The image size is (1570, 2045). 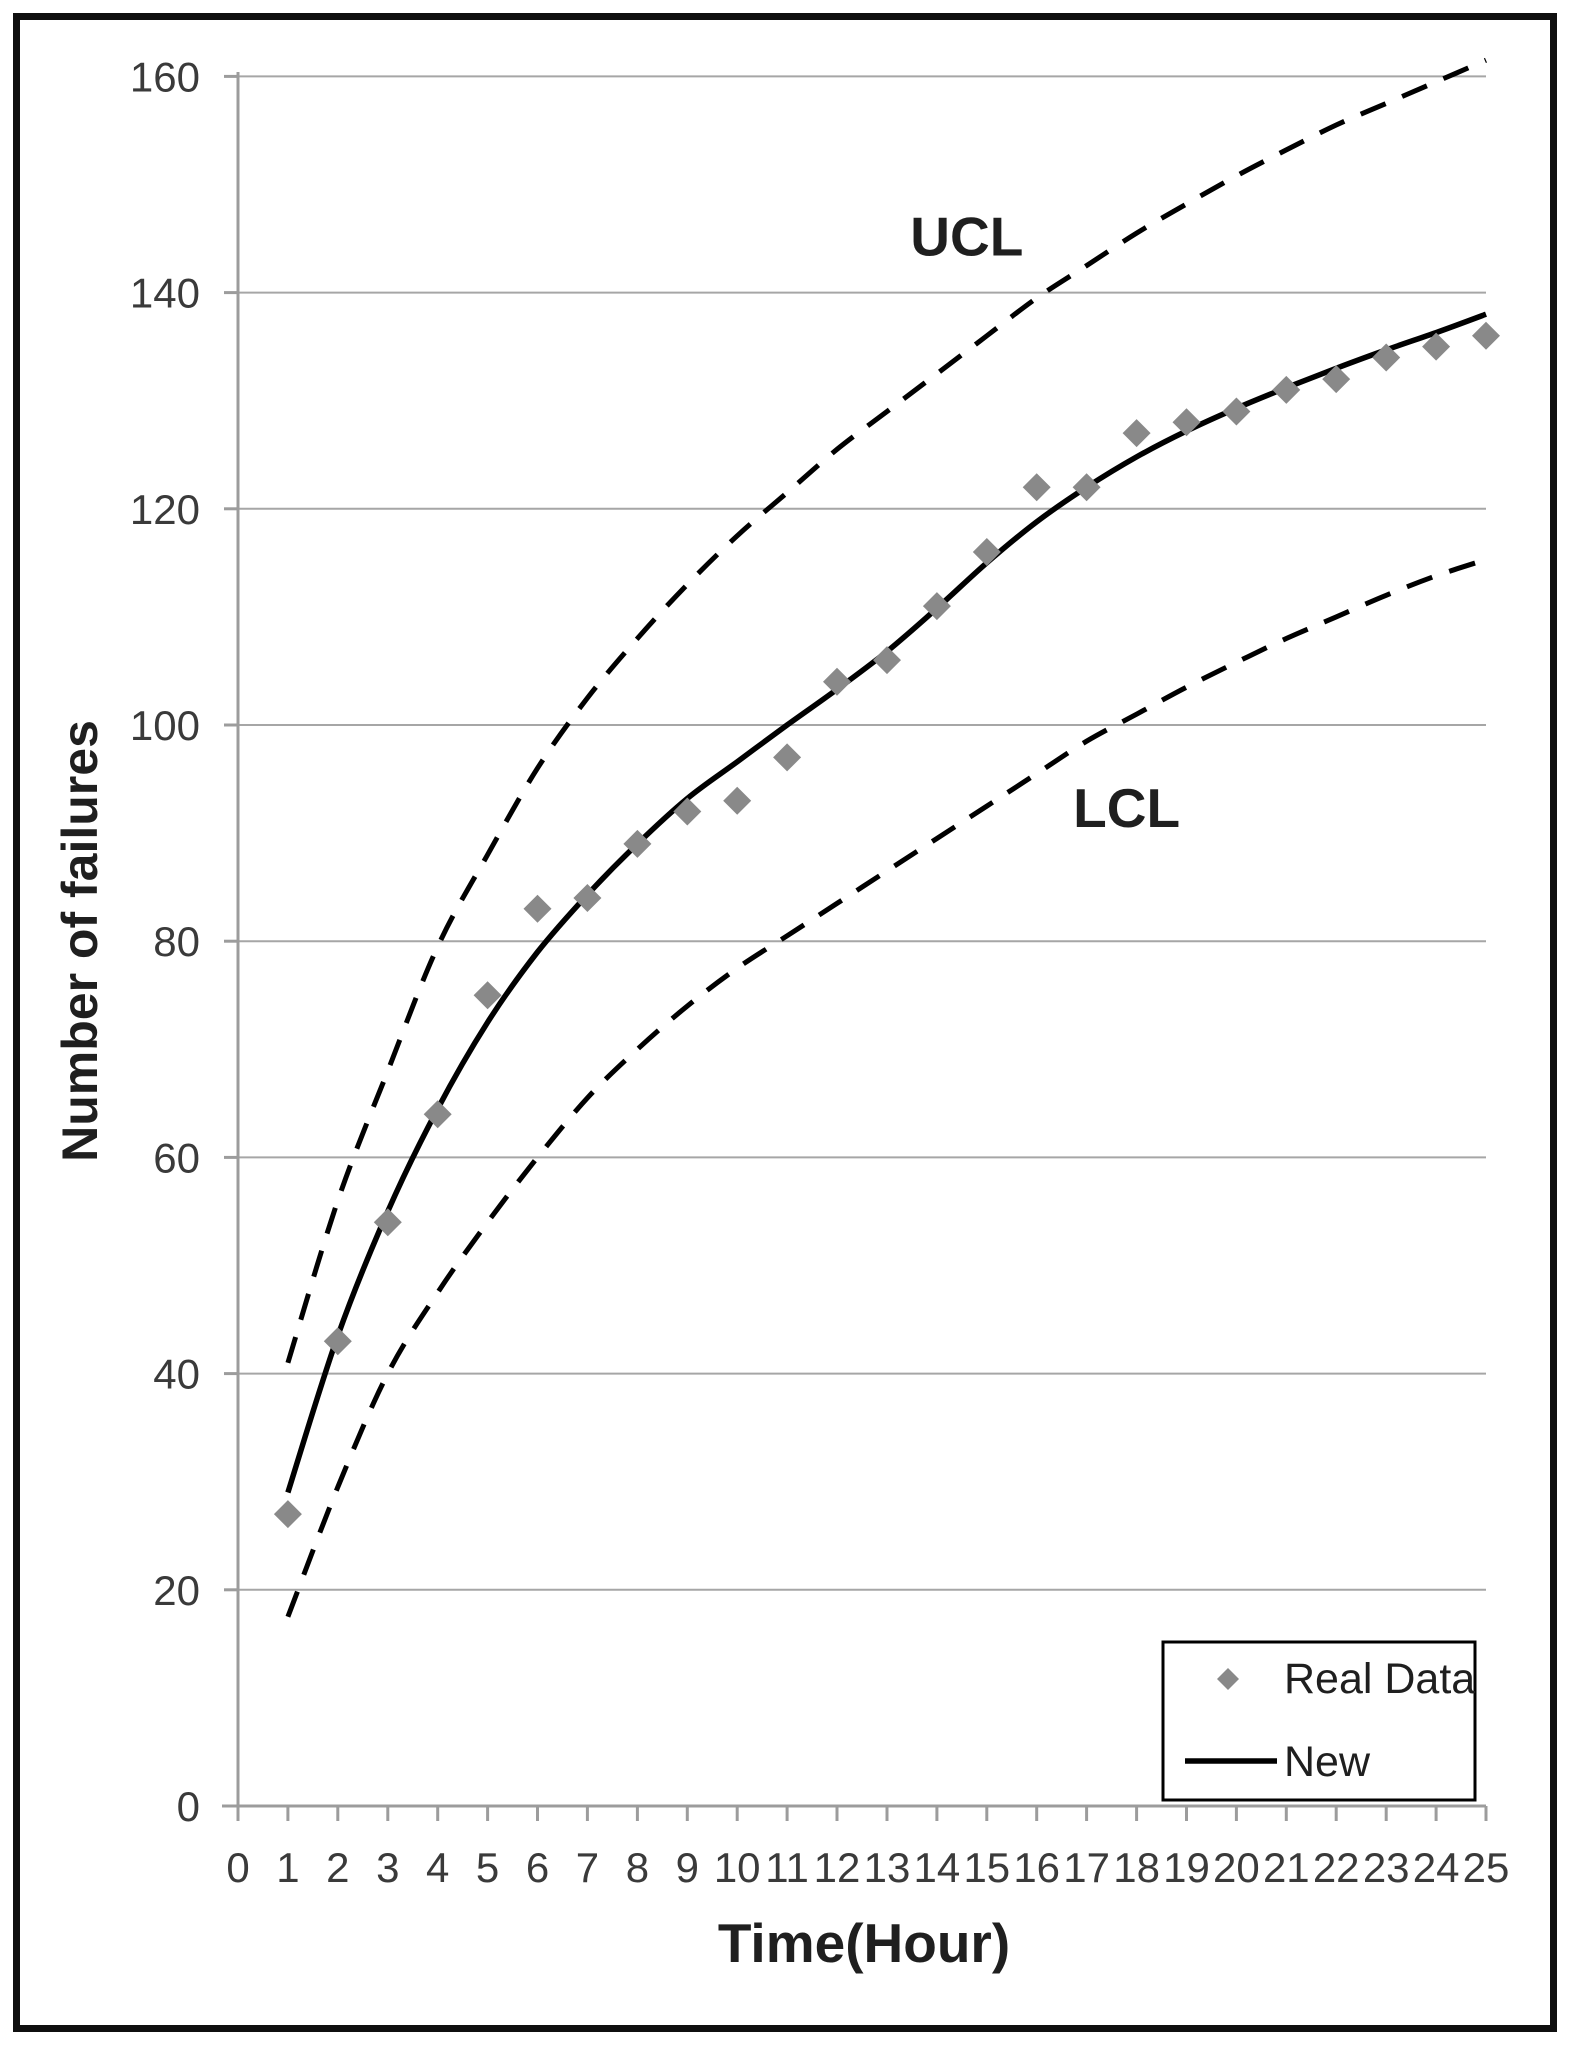 What do you see at coordinates (1436, 1867) in the screenshot?
I see `x-tick-label-24: 24` at bounding box center [1436, 1867].